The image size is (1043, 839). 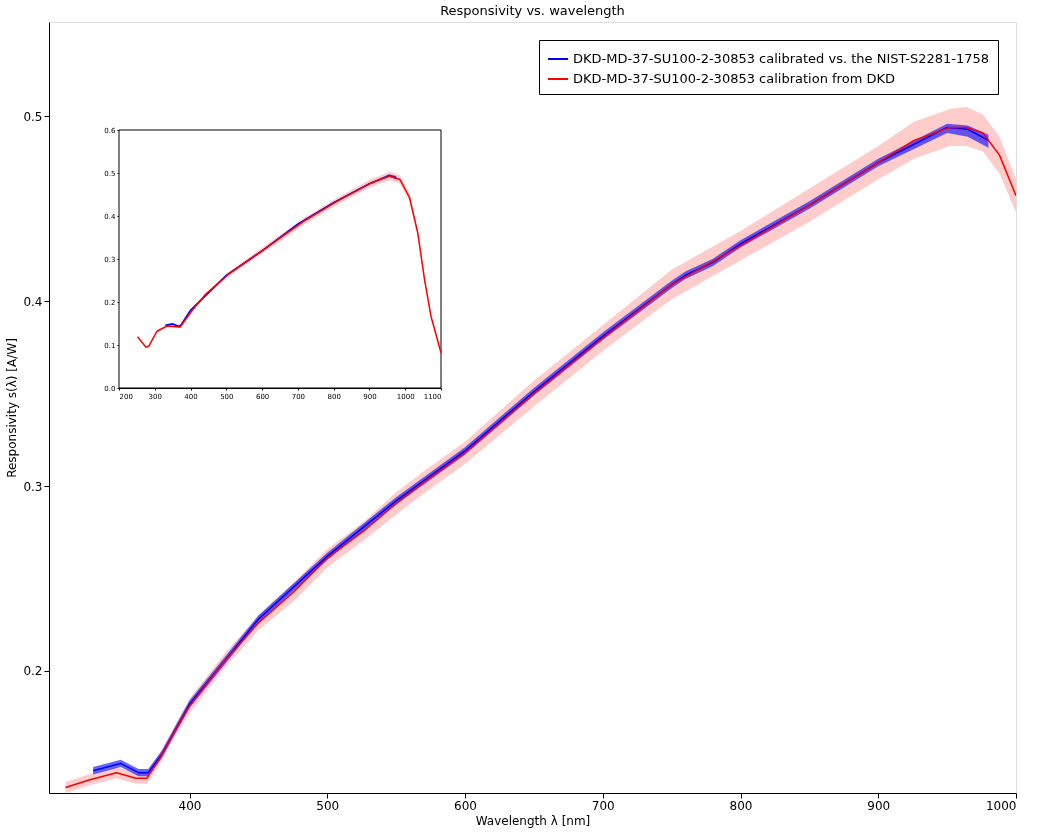 What do you see at coordinates (328, 805) in the screenshot?
I see `x-tick-label: 500` at bounding box center [328, 805].